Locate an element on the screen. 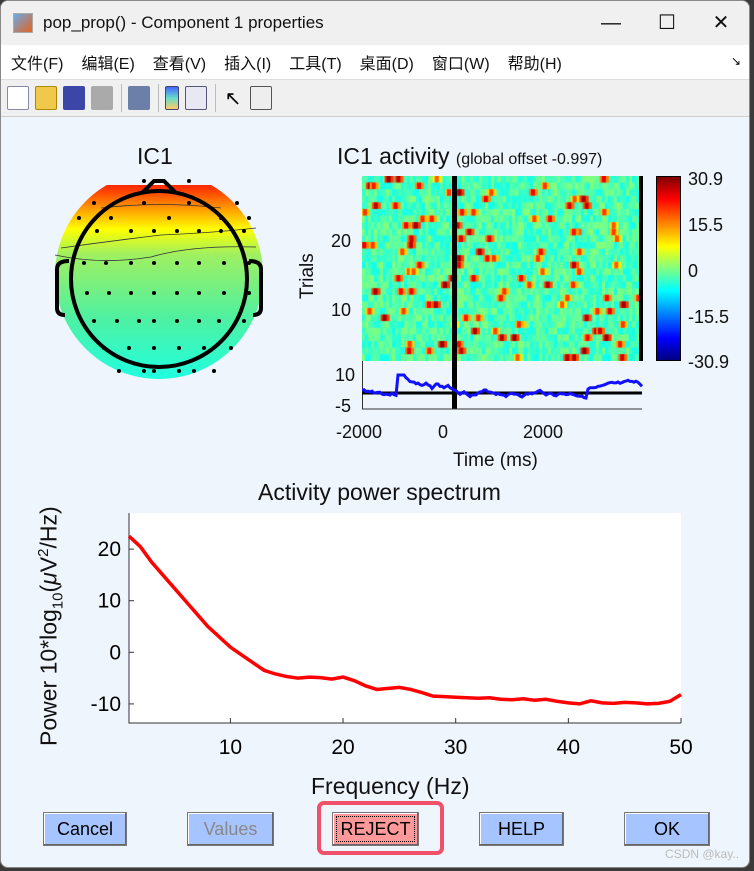 The height and width of the screenshot is (871, 754). menu-tools: 工具(T) is located at coordinates (315, 64).